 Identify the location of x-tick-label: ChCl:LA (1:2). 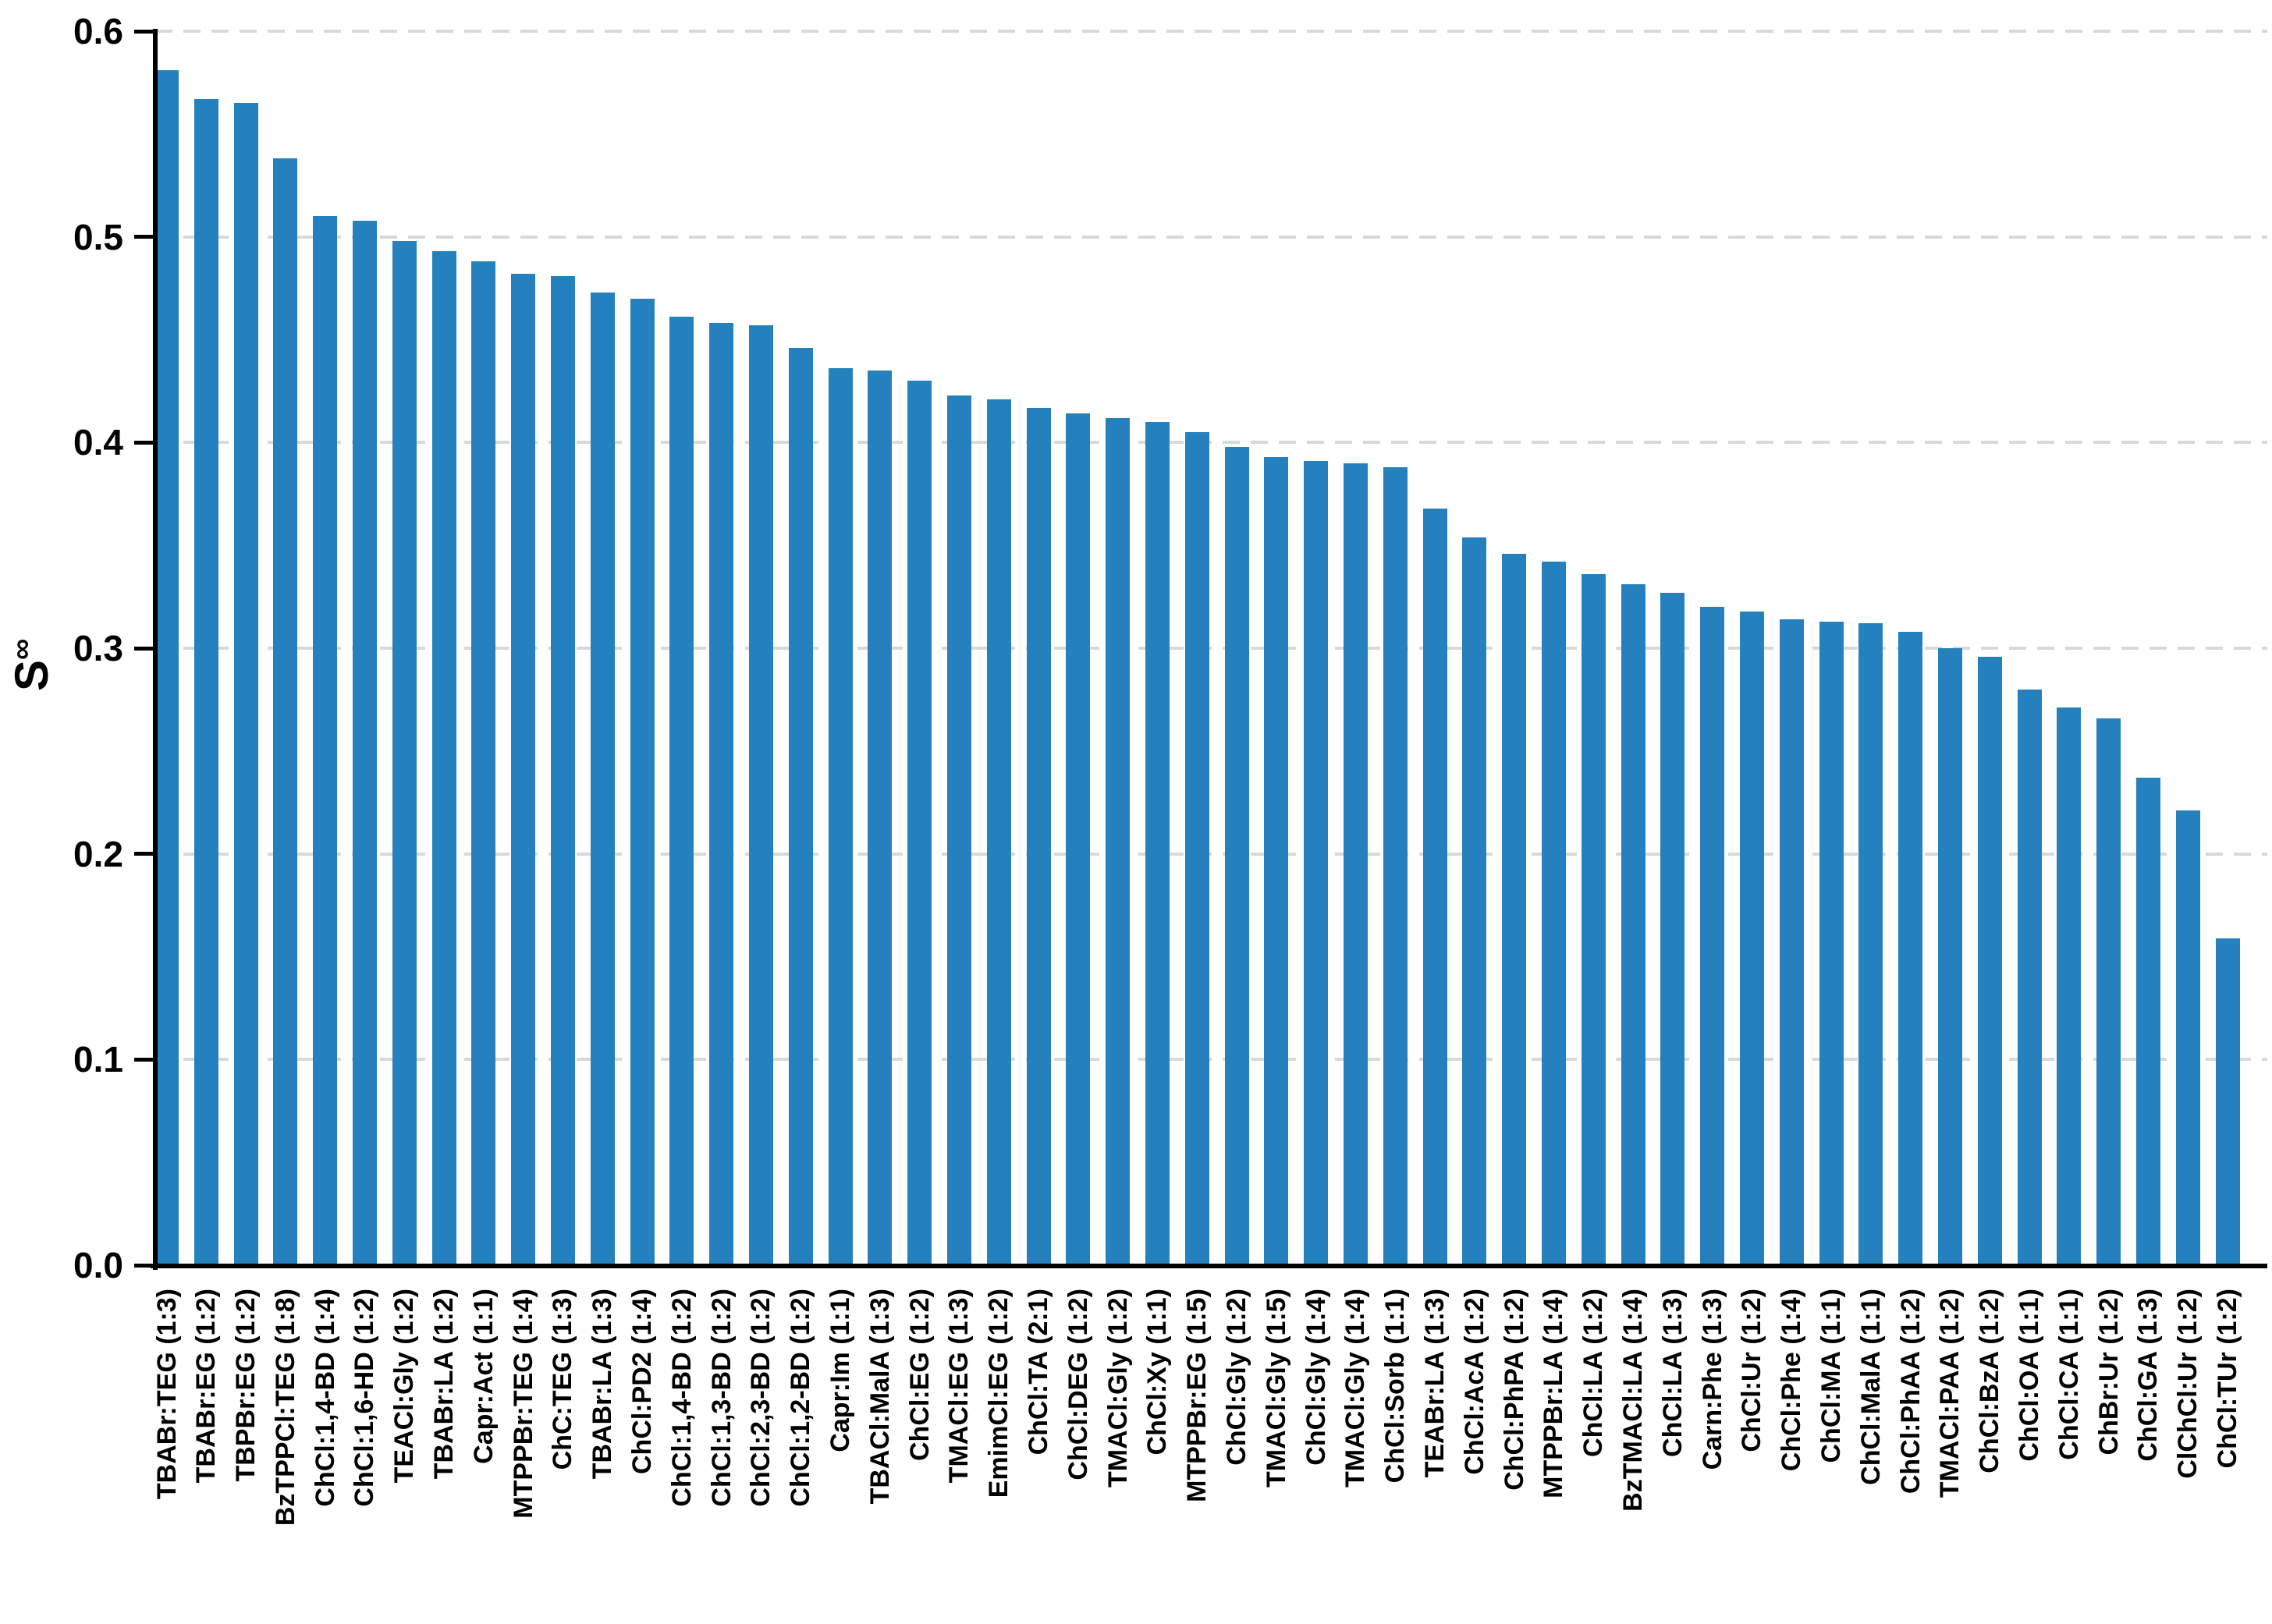
(1593, 1373).